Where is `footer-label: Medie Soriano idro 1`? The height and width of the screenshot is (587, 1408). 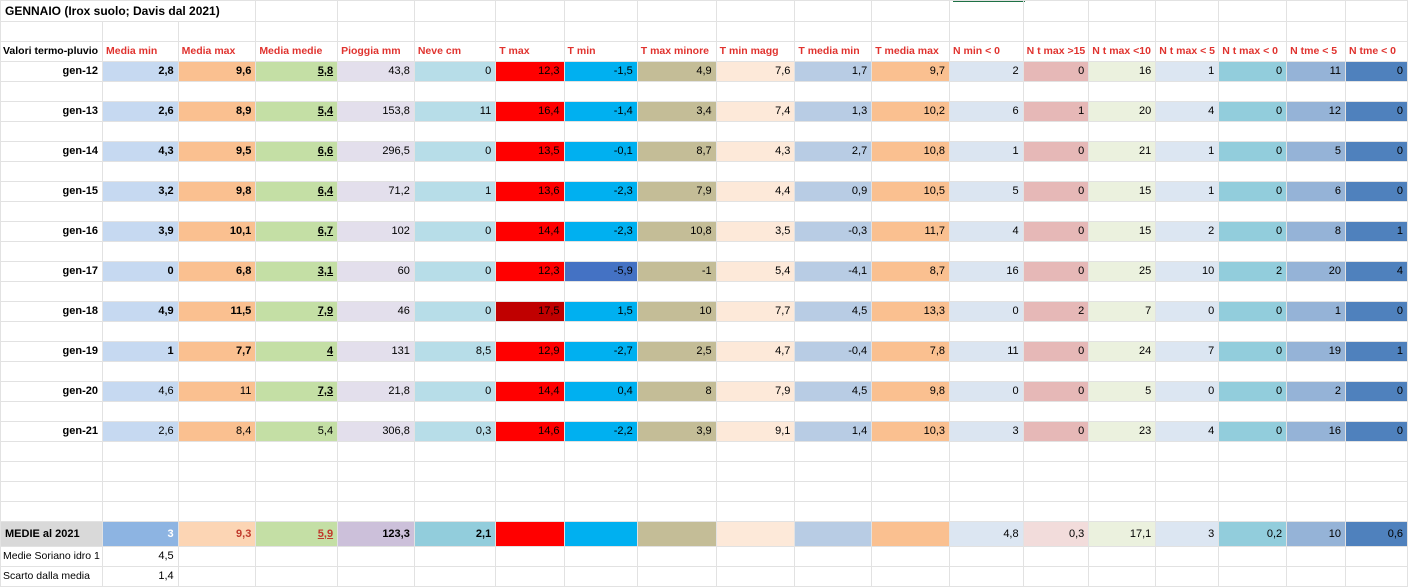
footer-label: Medie Soriano idro 1 is located at coordinates (51, 556).